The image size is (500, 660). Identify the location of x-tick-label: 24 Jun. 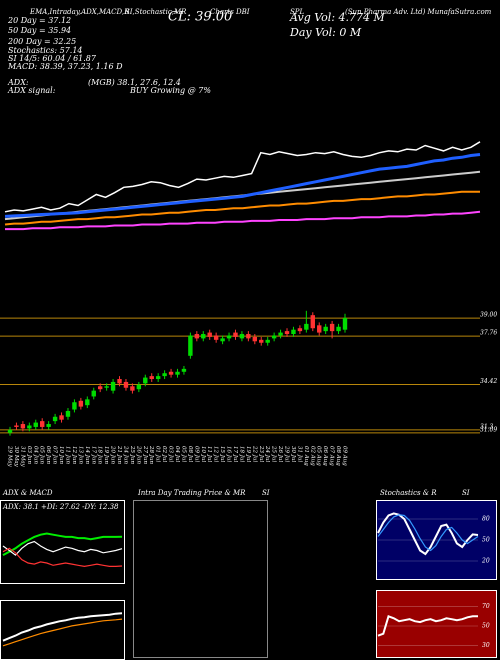
(125, 454).